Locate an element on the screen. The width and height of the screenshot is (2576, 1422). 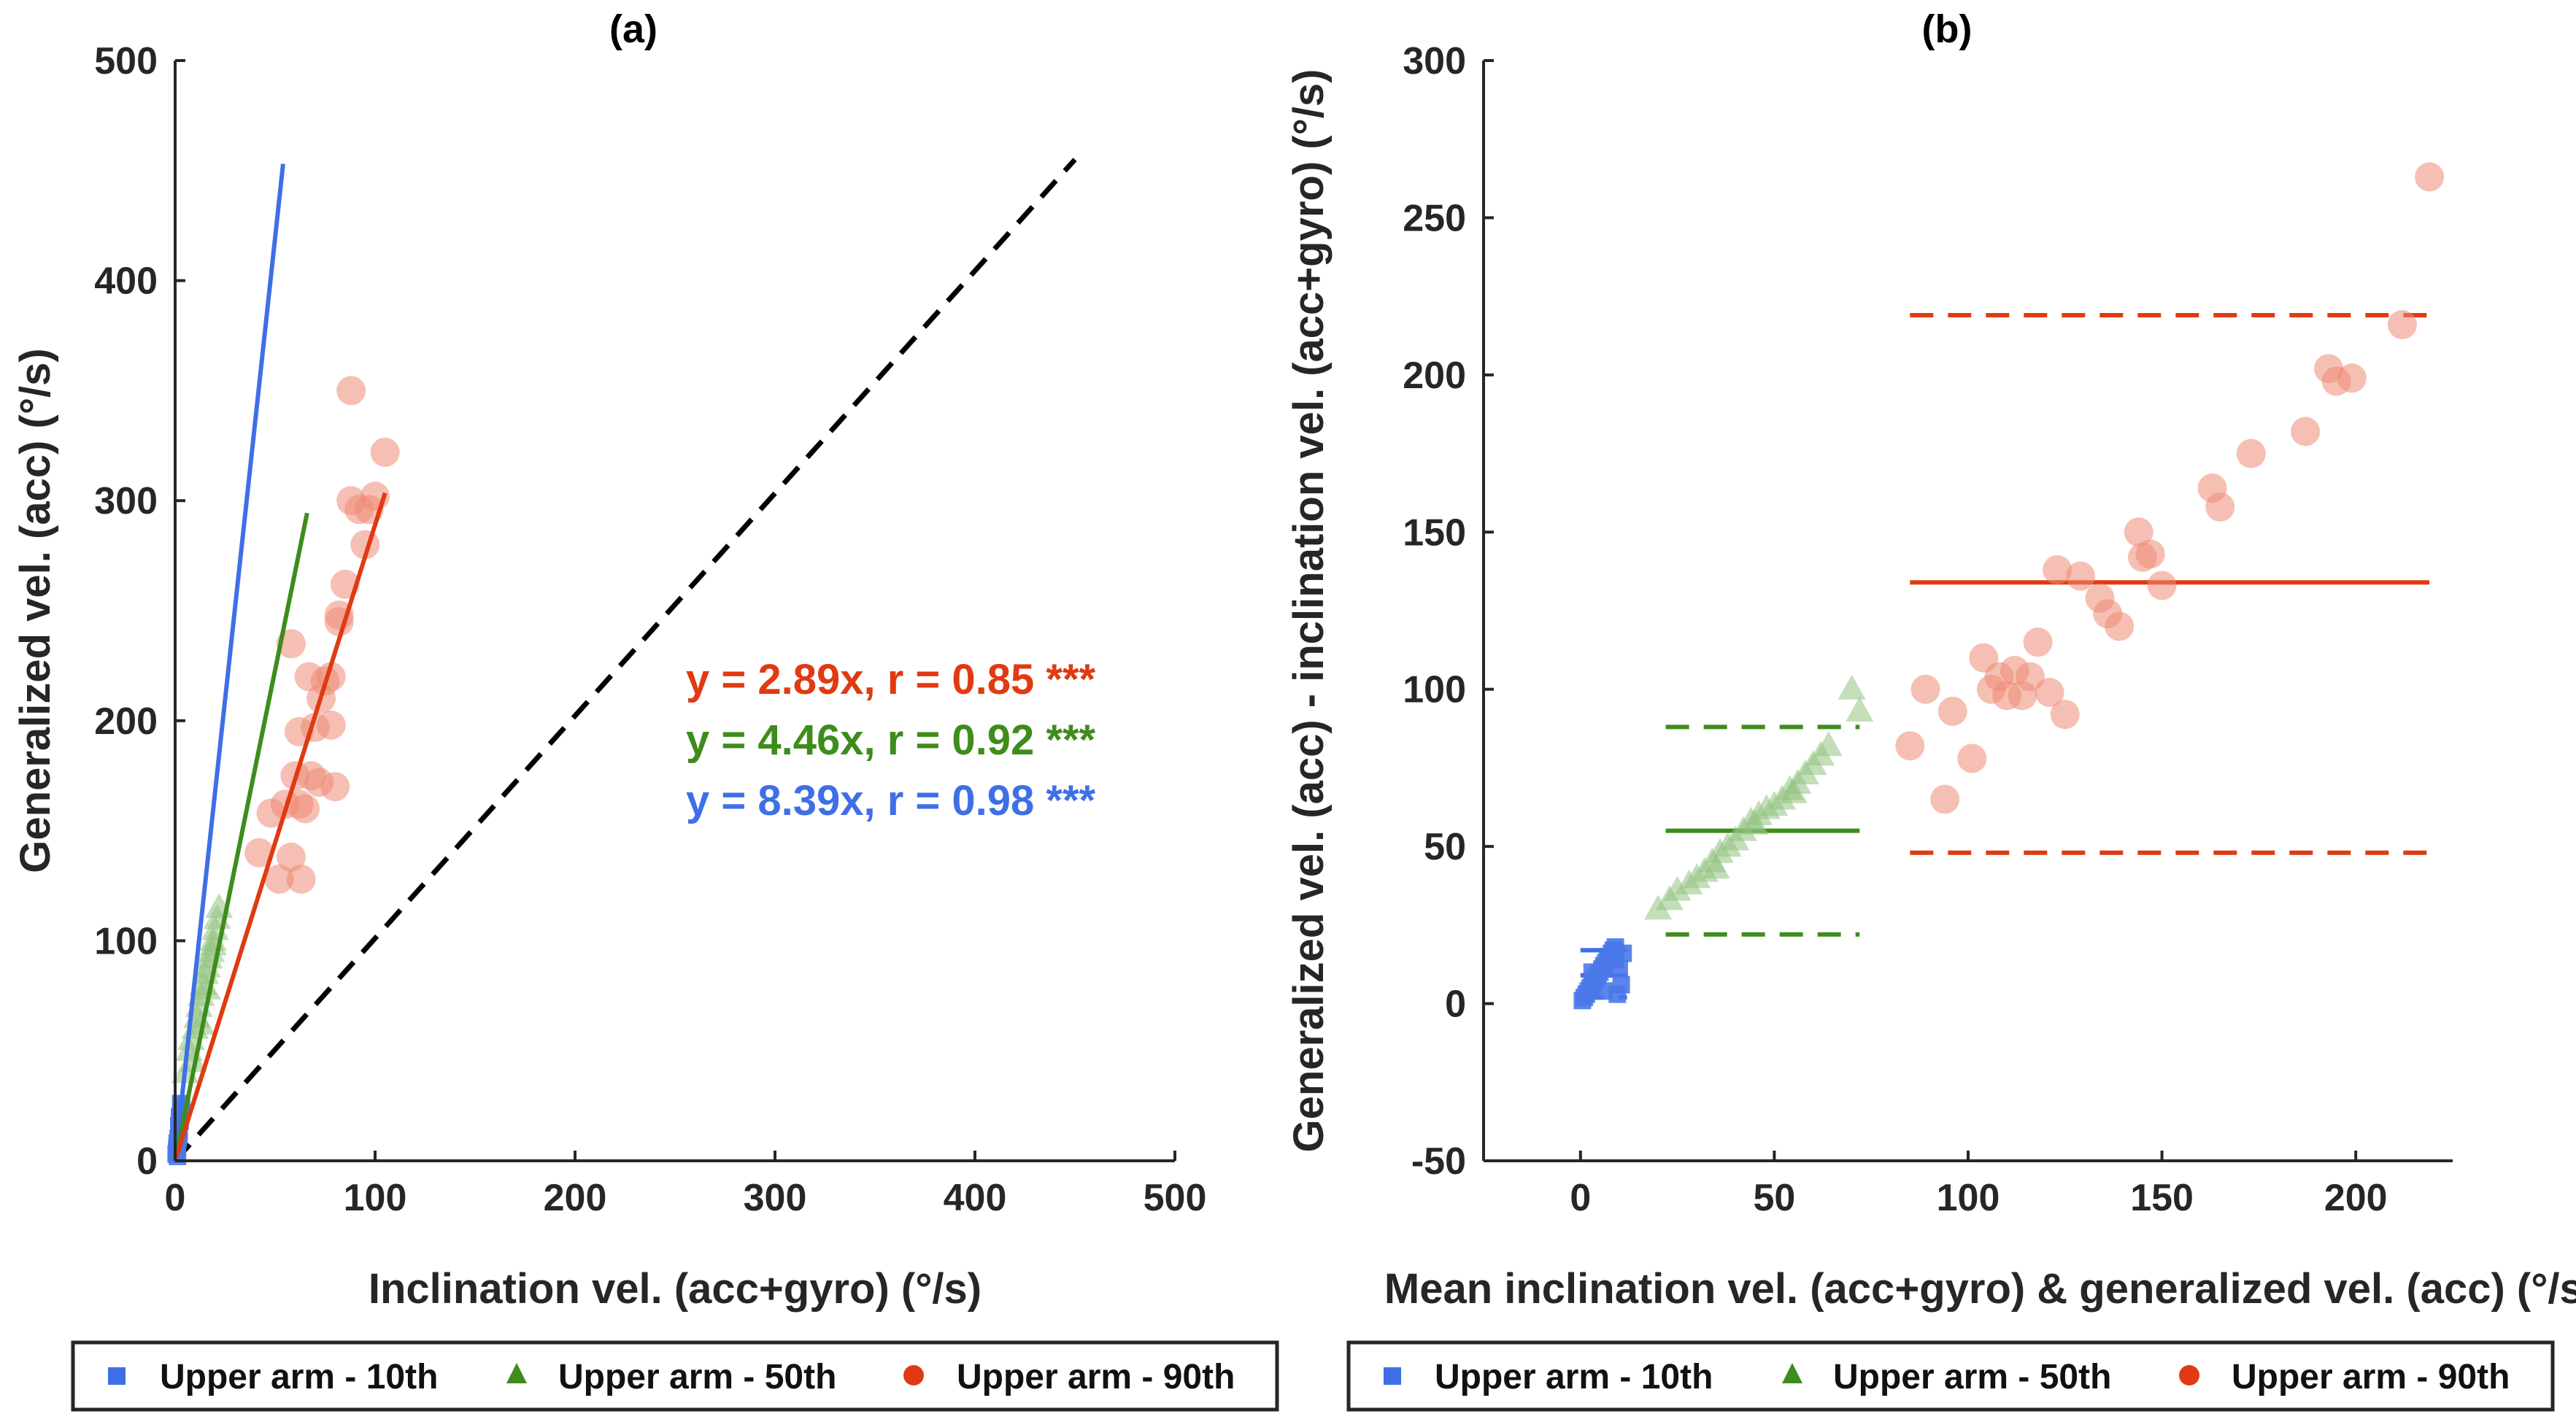
panel-a-xlabel: Inclination vel. (acc+gyro) (°/s) is located at coordinates (675, 1289).